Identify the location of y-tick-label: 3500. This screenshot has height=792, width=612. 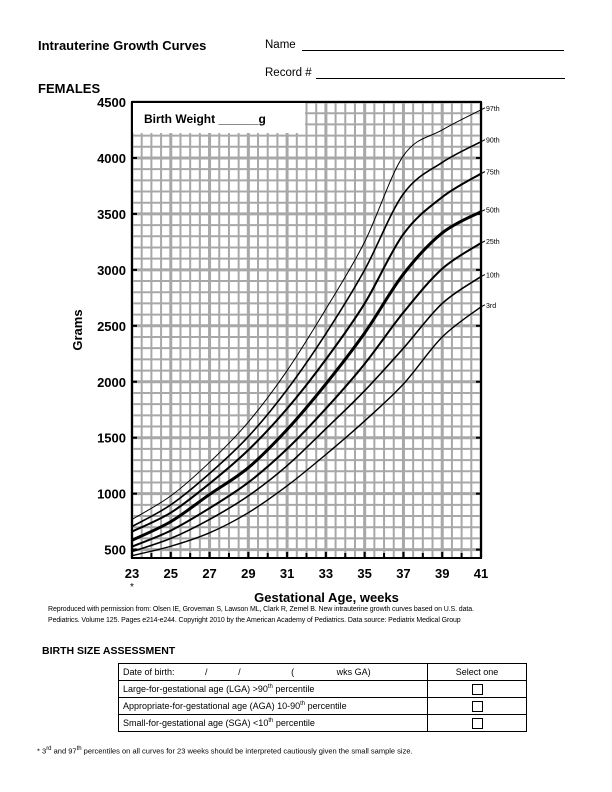
(111, 214).